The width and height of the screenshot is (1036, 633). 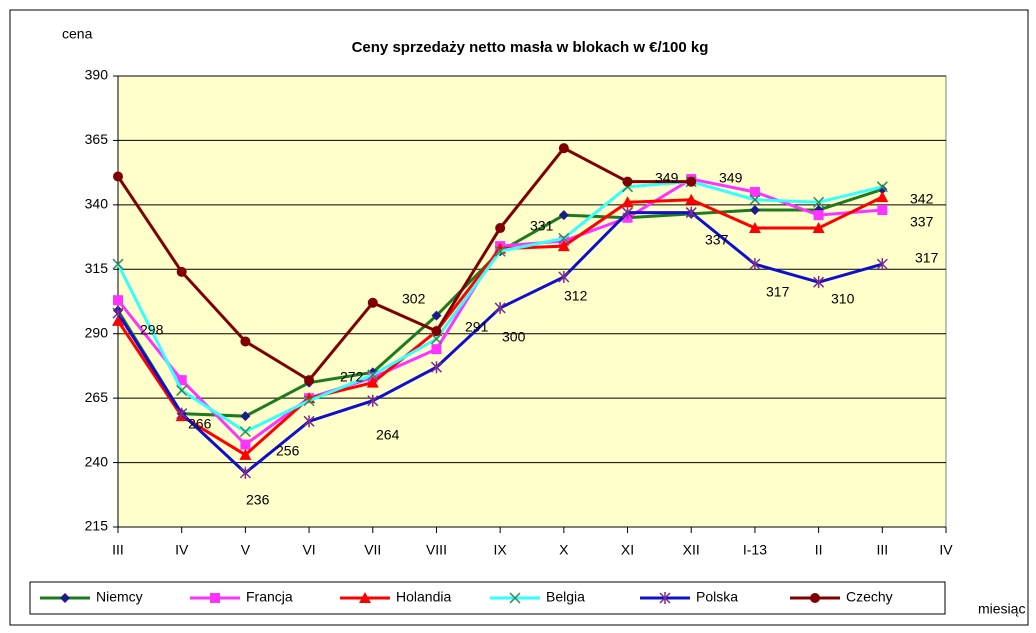 What do you see at coordinates (819, 550) in the screenshot?
I see `x-tick-label: II` at bounding box center [819, 550].